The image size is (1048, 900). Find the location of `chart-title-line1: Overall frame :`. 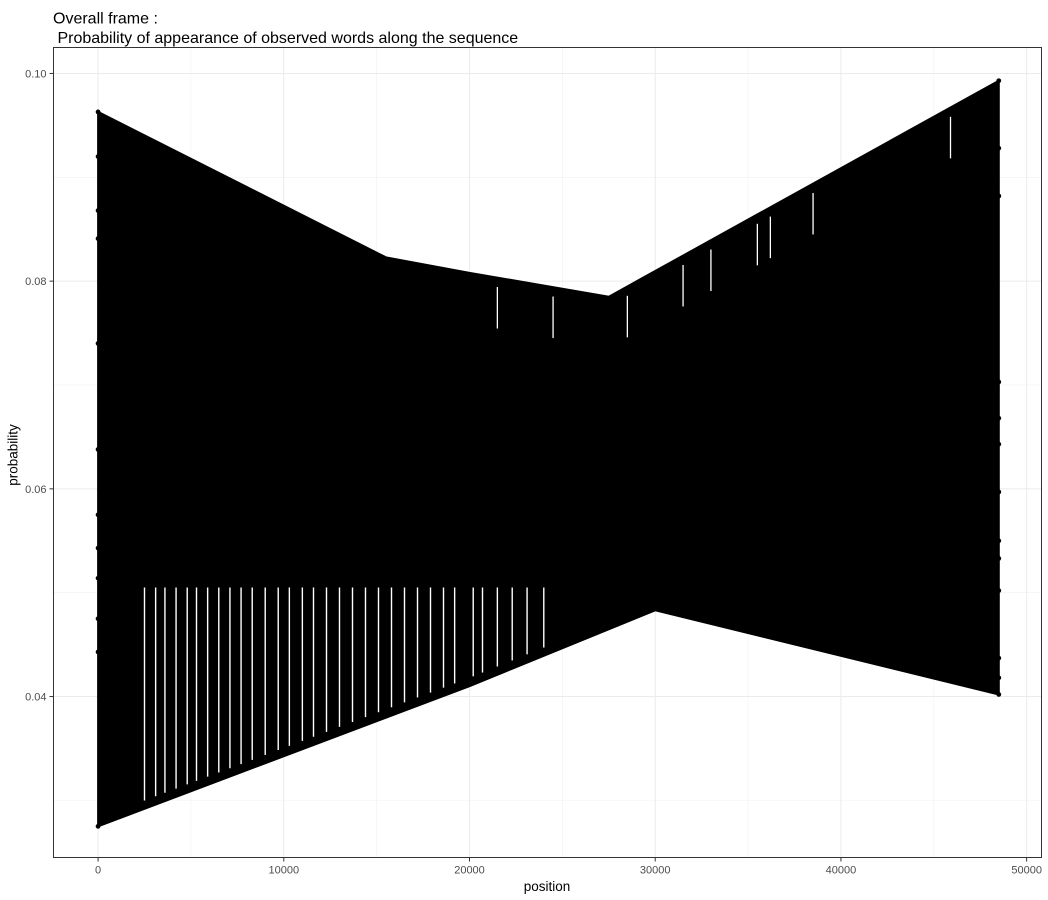

chart-title-line1: Overall frame : is located at coordinates (105, 19).